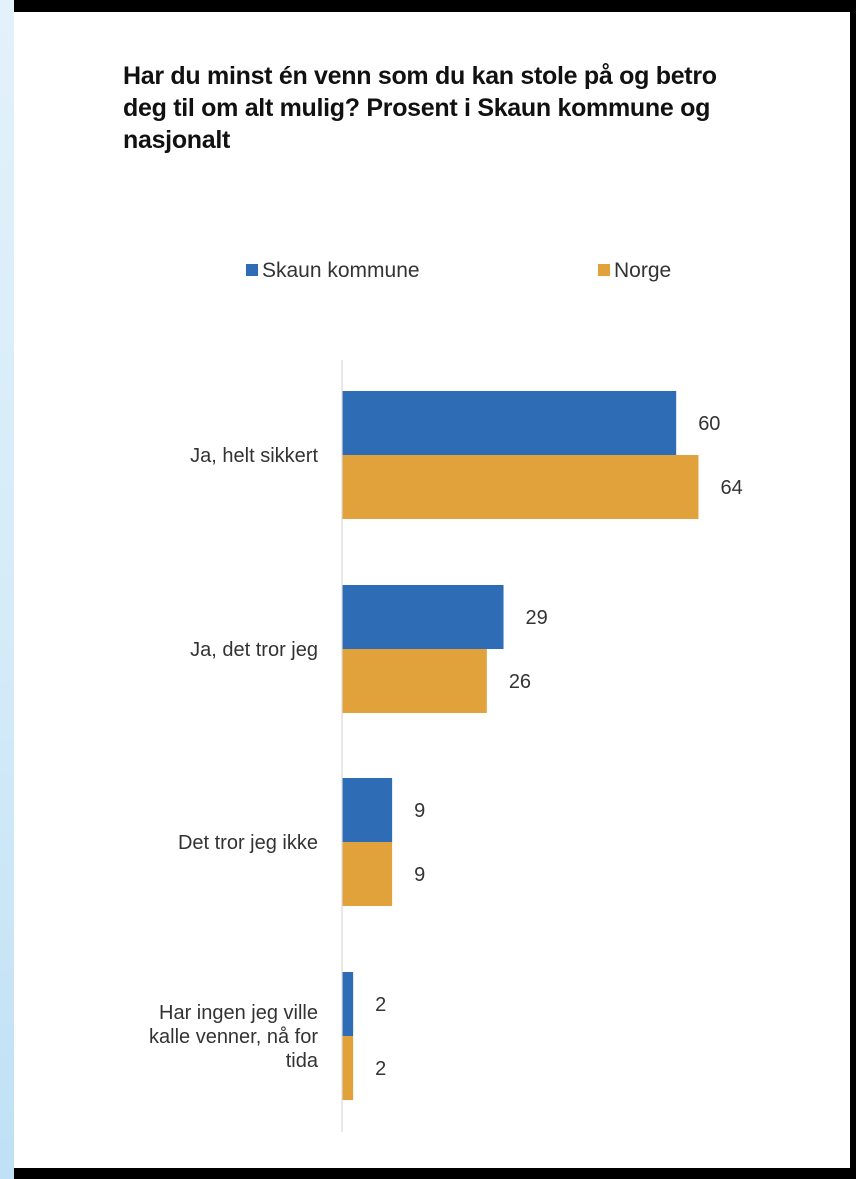 The image size is (856, 1179). What do you see at coordinates (248, 843) in the screenshot?
I see `category-label: Det tror jeg ikke` at bounding box center [248, 843].